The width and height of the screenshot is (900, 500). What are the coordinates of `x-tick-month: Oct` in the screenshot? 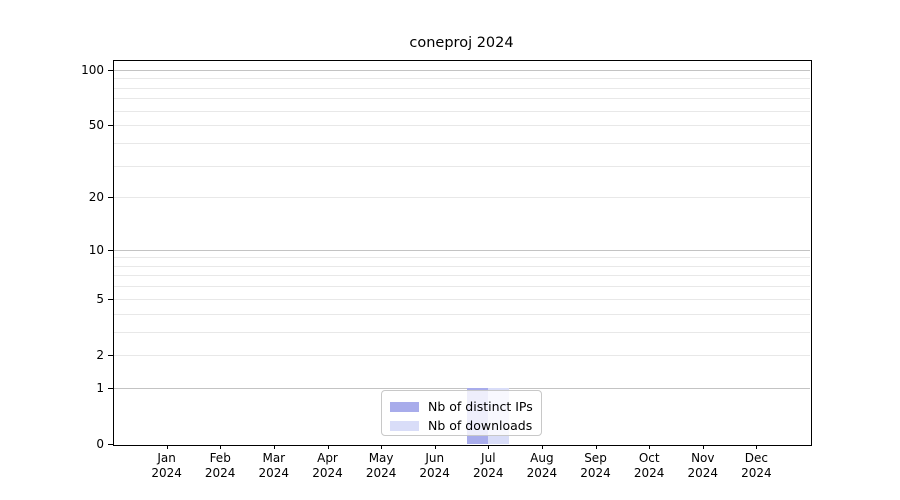 It's located at (649, 458).